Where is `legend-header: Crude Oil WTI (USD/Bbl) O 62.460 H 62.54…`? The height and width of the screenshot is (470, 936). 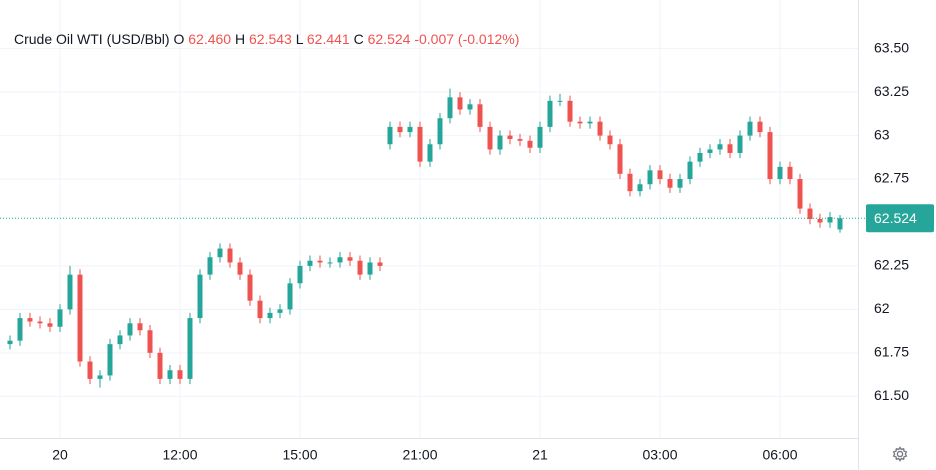 legend-header: Crude Oil WTI (USD/Bbl) O 62.460 H 62.54… is located at coordinates (268, 39).